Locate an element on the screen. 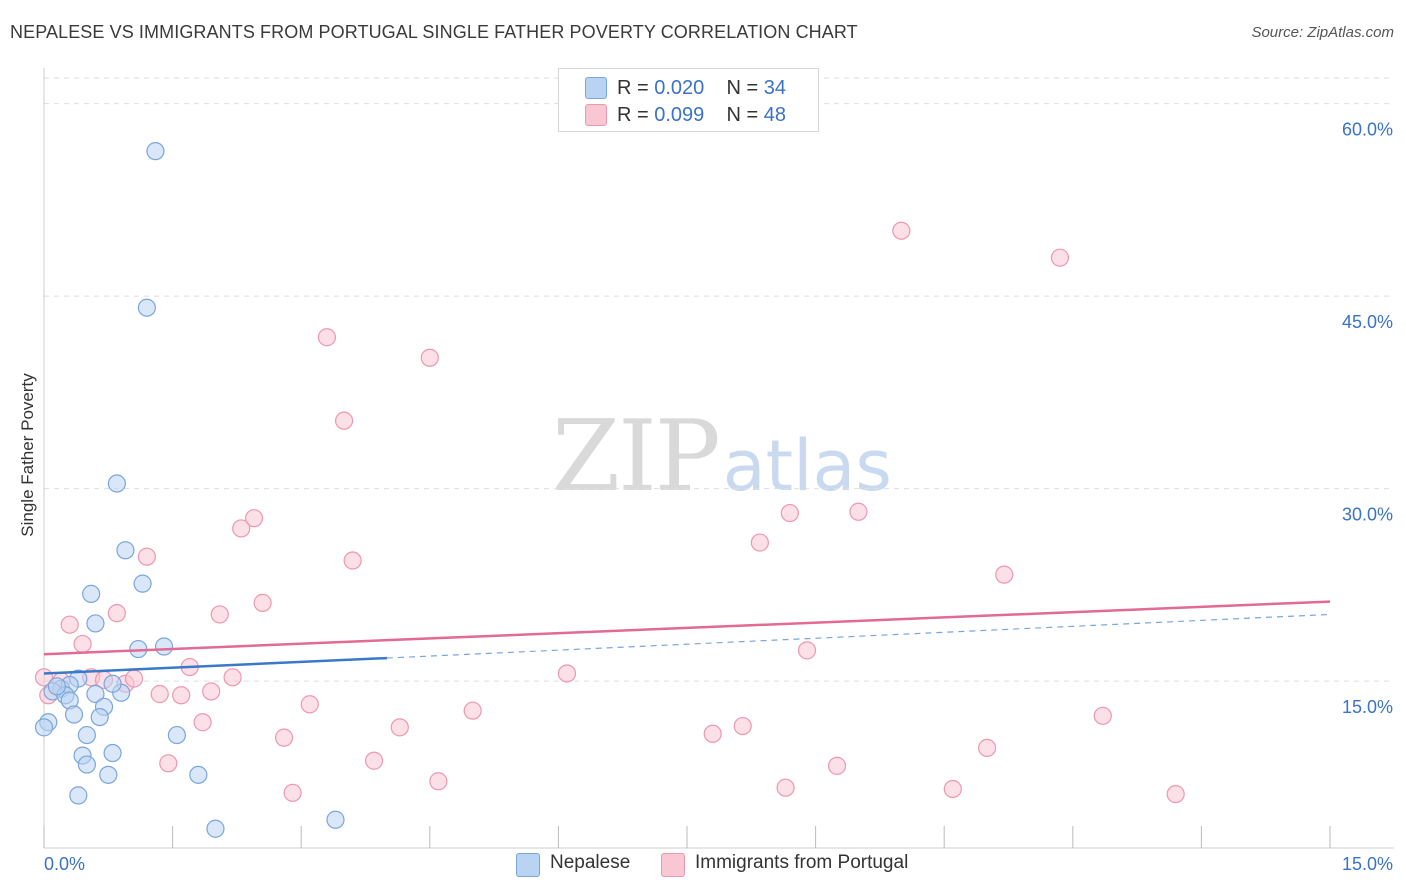  trend-lines is located at coordinates (687, 637).